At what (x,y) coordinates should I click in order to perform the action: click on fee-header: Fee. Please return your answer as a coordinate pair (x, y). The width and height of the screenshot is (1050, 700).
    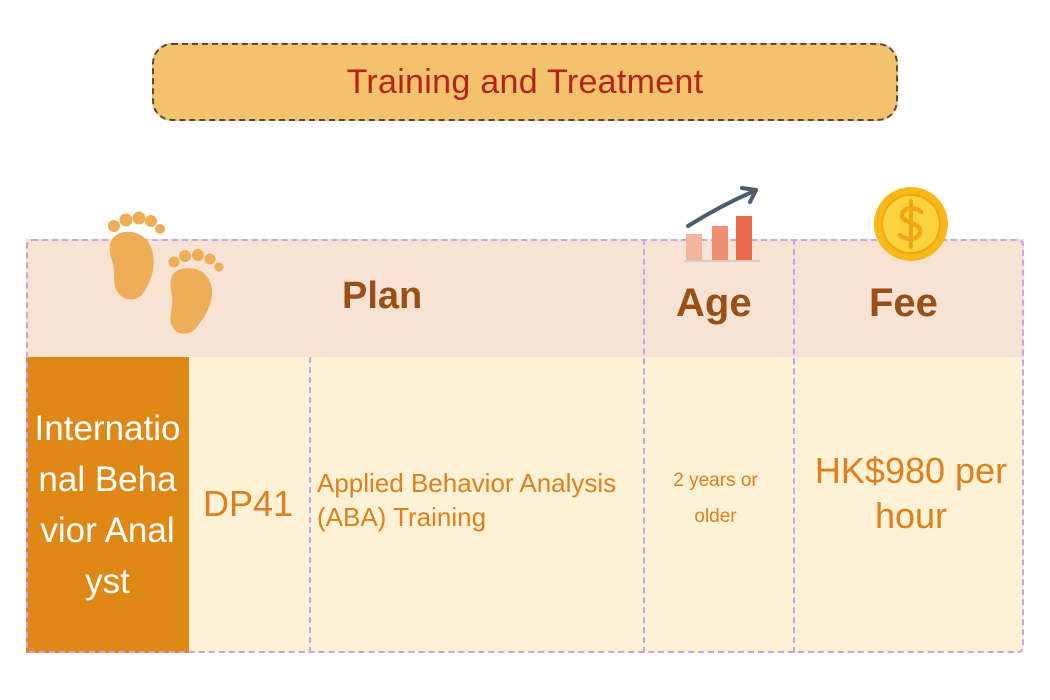
    Looking at the image, I should click on (903, 303).